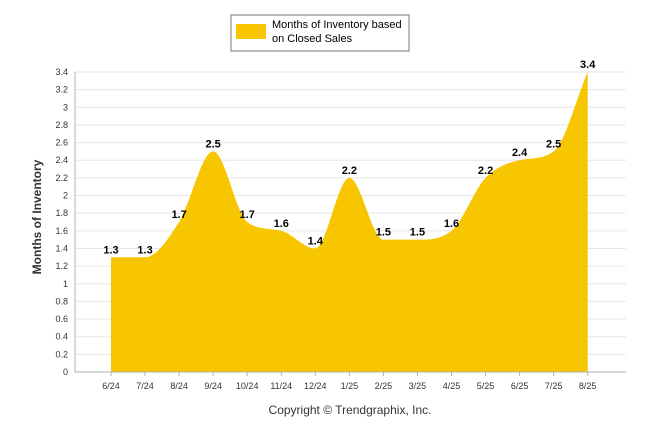 Image resolution: width=646 pixels, height=434 pixels. Describe the element at coordinates (111, 386) in the screenshot. I see `x-tick-label: 6/24` at that location.